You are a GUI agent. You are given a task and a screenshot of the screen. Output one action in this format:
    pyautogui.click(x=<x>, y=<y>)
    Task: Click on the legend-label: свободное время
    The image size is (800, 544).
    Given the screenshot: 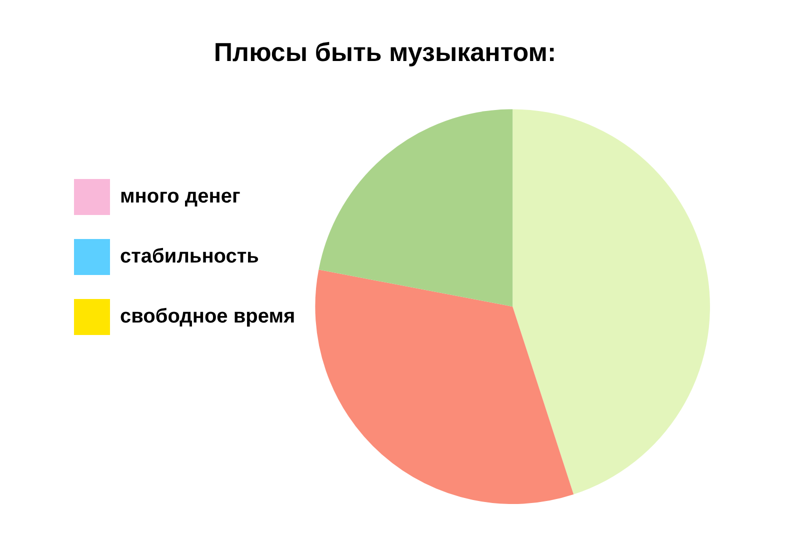 What is the action you would take?
    pyautogui.click(x=208, y=317)
    